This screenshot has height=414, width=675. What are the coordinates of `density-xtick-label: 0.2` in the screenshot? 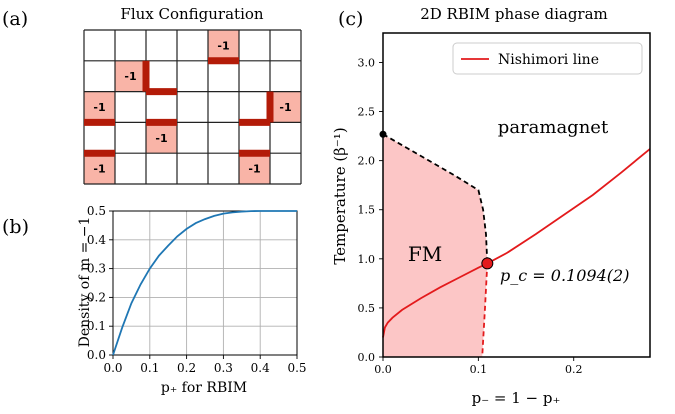 It's located at (186, 368).